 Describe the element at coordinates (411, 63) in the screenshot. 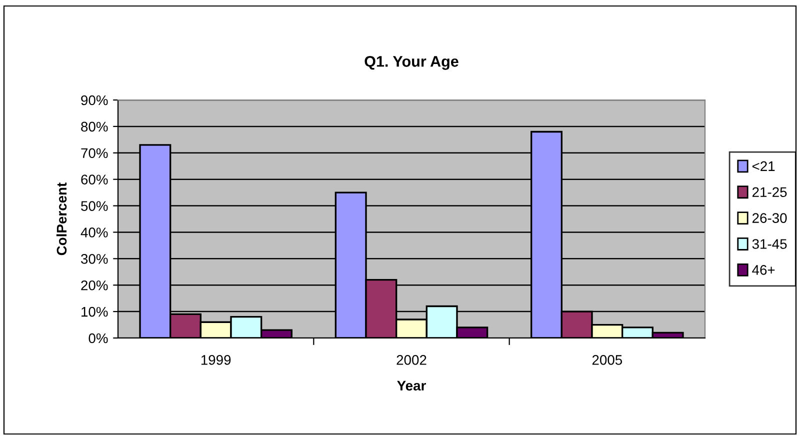

I see `chart-title: Q1. Your Age` at that location.